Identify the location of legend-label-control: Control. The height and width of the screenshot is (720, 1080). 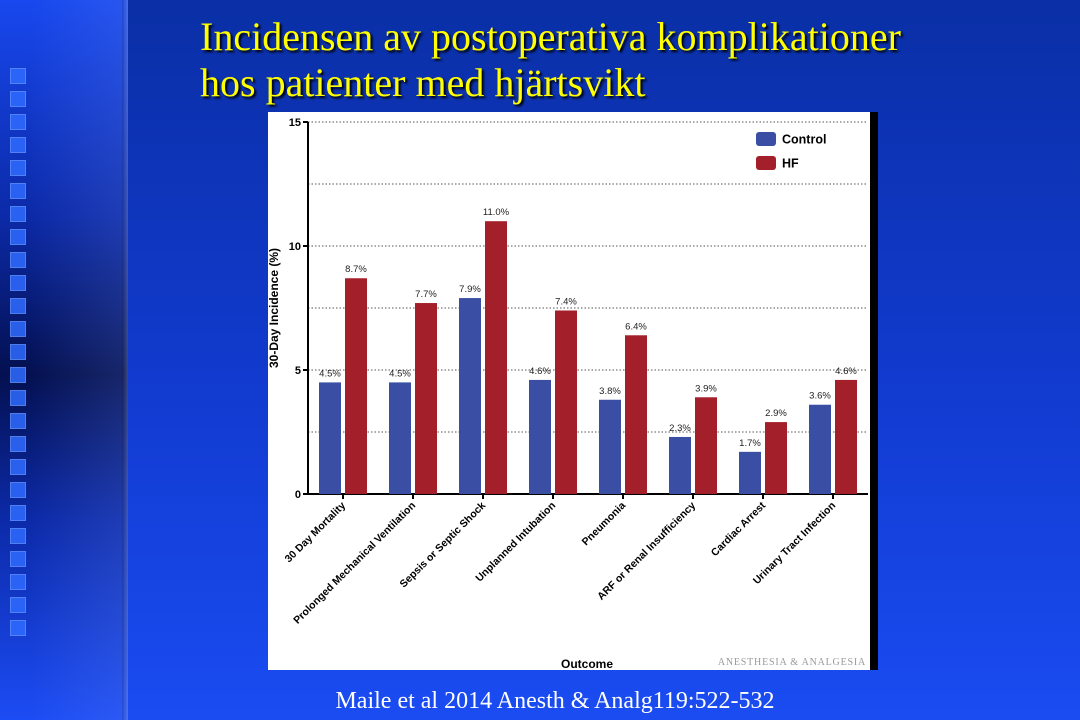
(804, 140).